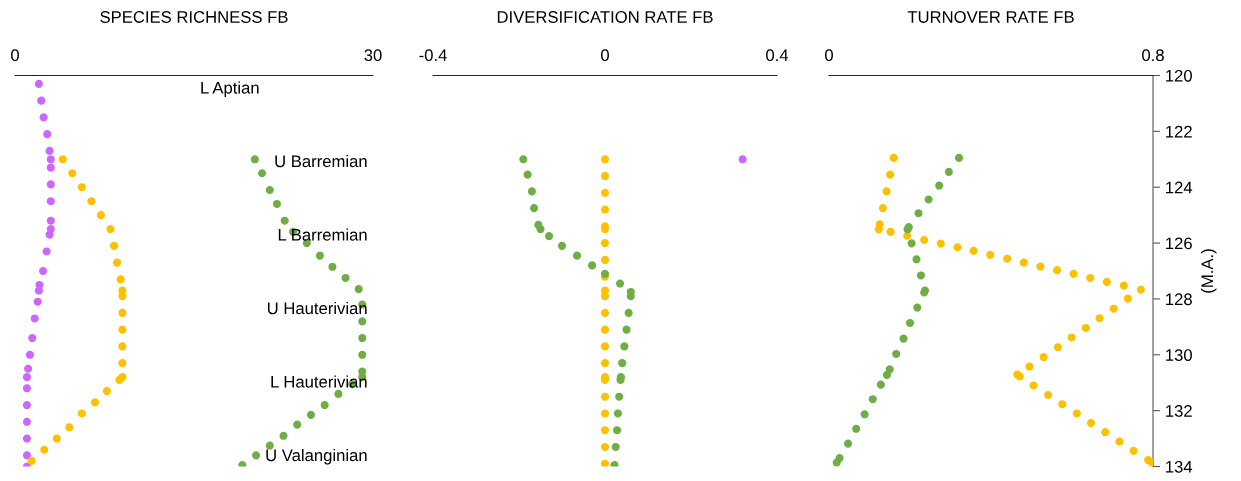 The image size is (1241, 481). Describe the element at coordinates (1179, 187) in the screenshot. I see `y-tick-label: 124` at that location.